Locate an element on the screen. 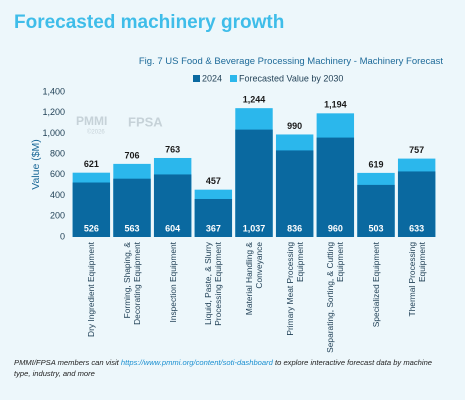 The width and height of the screenshot is (465, 400). page-title: Forecasted machinery growth is located at coordinates (149, 22).